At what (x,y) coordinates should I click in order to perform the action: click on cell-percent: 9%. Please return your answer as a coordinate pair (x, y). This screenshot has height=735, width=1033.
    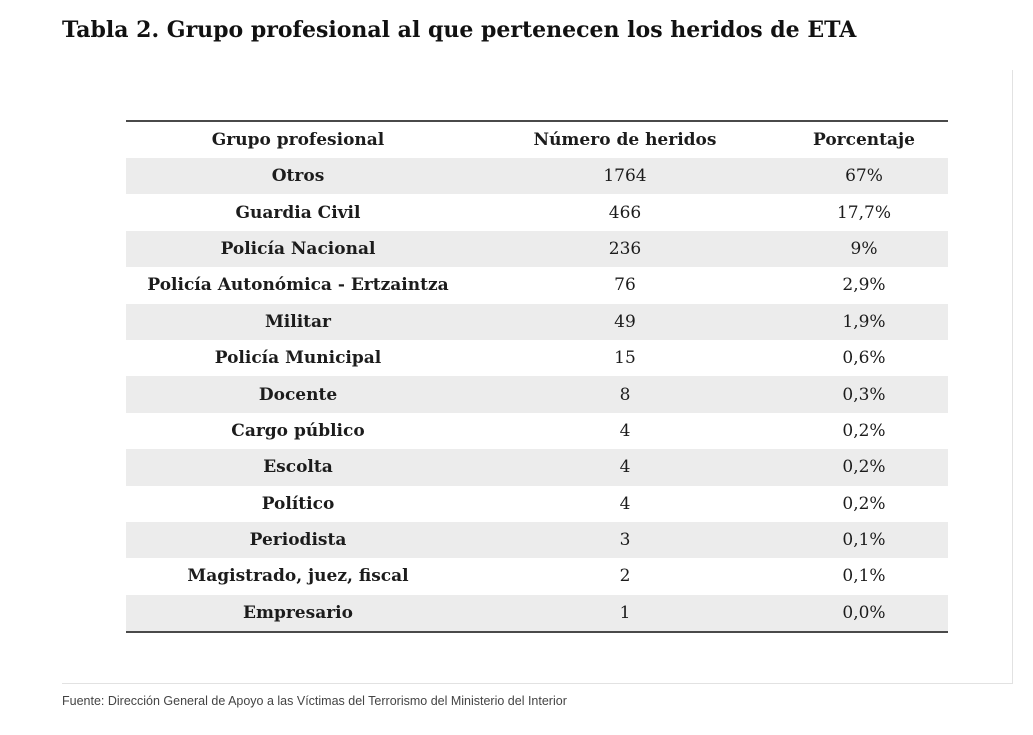
    Looking at the image, I should click on (864, 248).